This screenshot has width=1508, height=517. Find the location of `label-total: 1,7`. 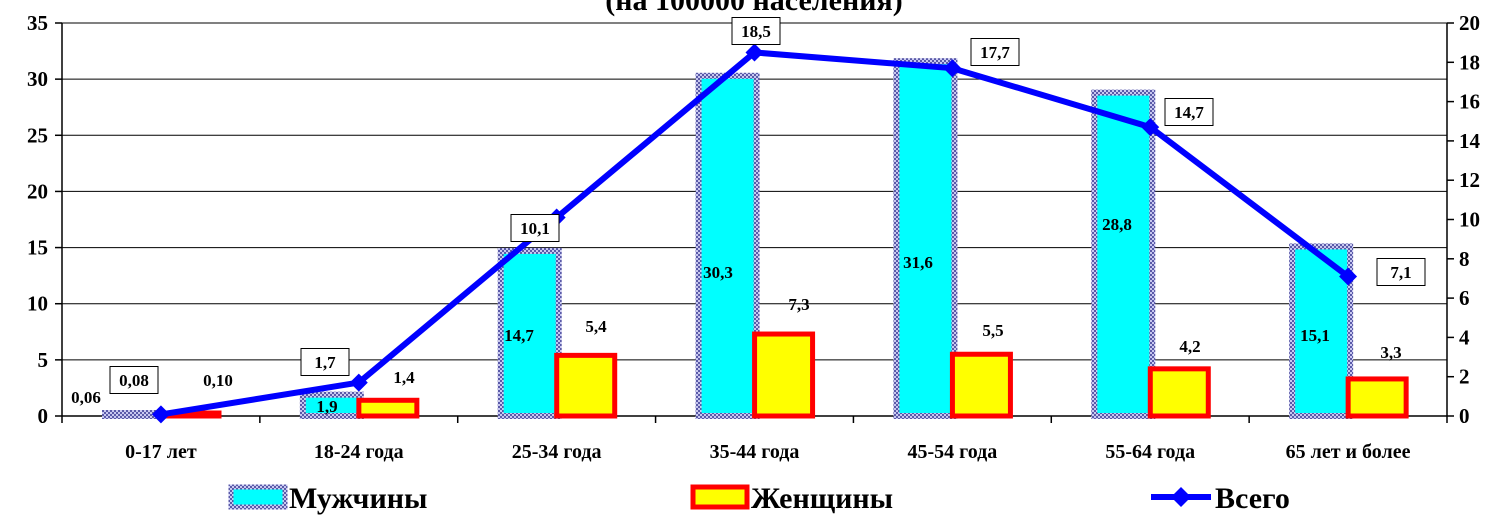

label-total: 1,7 is located at coordinates (325, 362).